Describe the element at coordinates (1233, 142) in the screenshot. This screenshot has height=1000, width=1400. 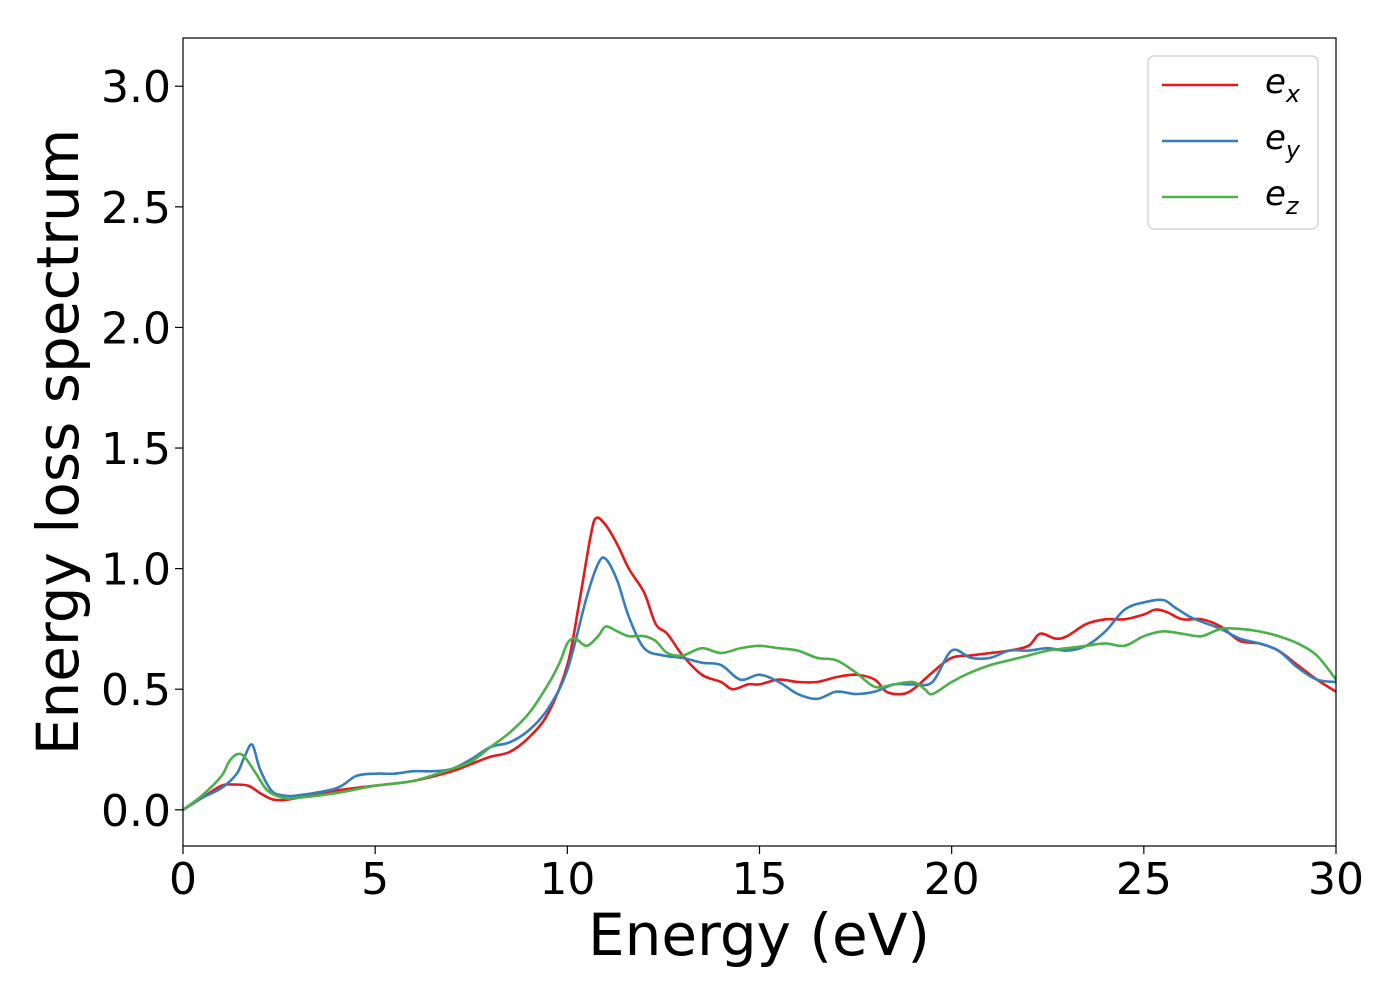
I see `legend-box` at that location.